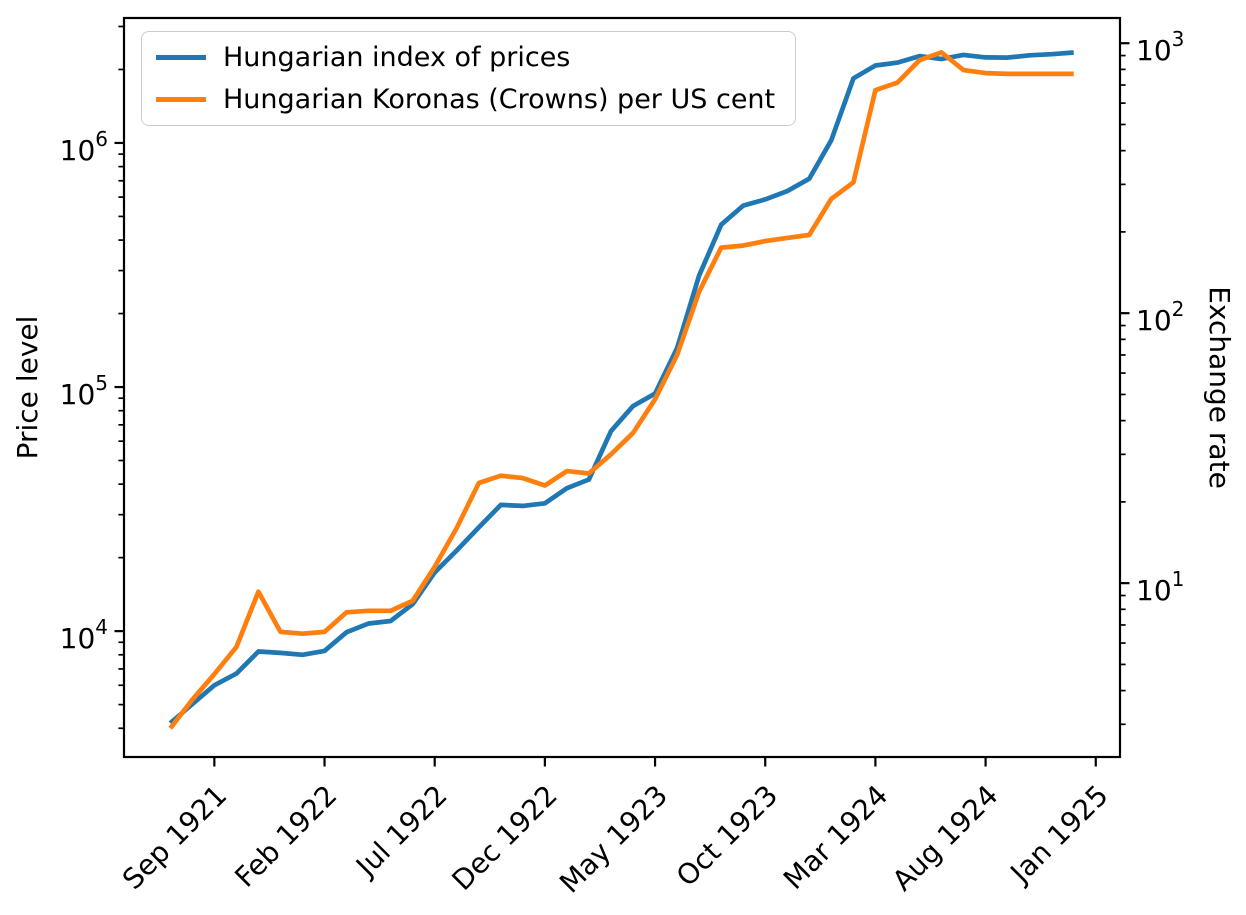  Describe the element at coordinates (285, 836) in the screenshot. I see `x-tick-label: Feb 1922` at that location.